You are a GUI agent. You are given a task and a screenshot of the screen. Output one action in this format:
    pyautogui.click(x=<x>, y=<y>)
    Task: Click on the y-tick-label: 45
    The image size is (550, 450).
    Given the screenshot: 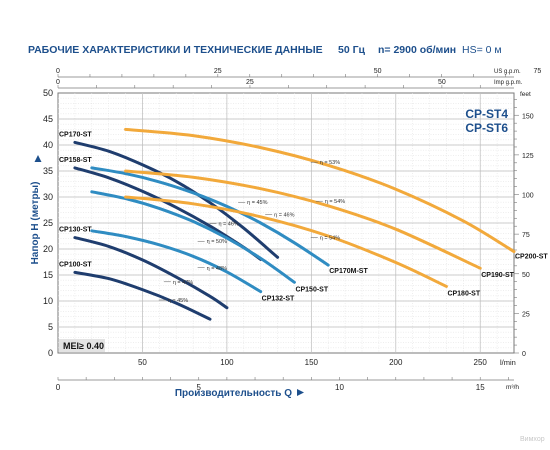 What is the action you would take?
    pyautogui.click(x=48, y=119)
    